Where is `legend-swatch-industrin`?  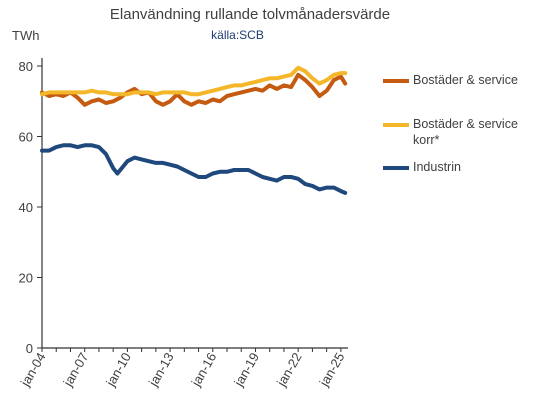
legend-swatch-industrin is located at coordinates (396, 168).